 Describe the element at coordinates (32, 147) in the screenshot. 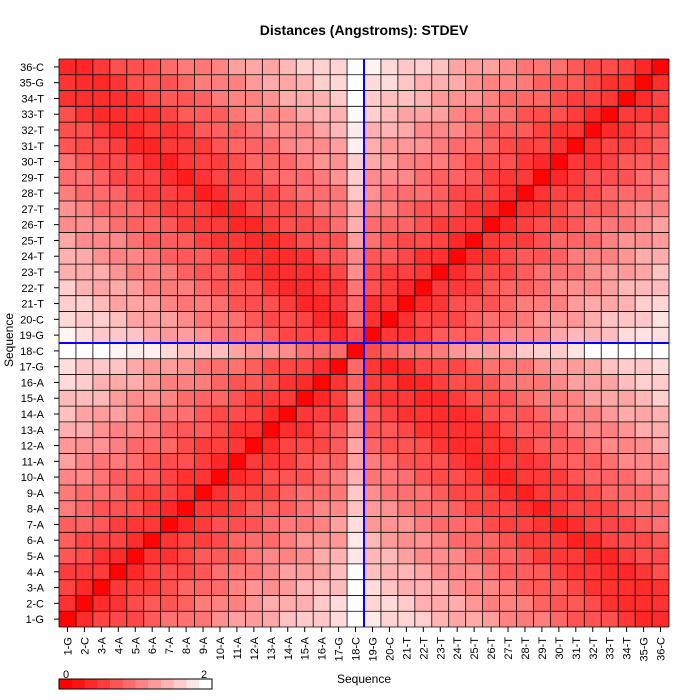

I see `y-tick-label: 31-T` at that location.